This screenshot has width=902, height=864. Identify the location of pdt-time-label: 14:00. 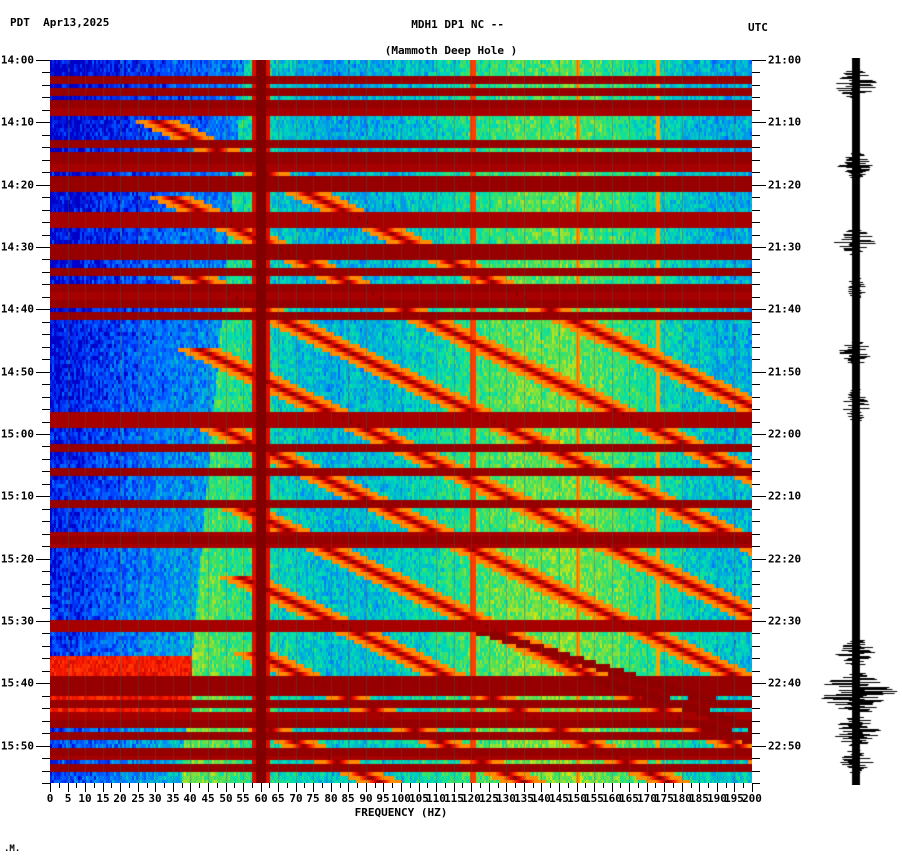
(17, 60).